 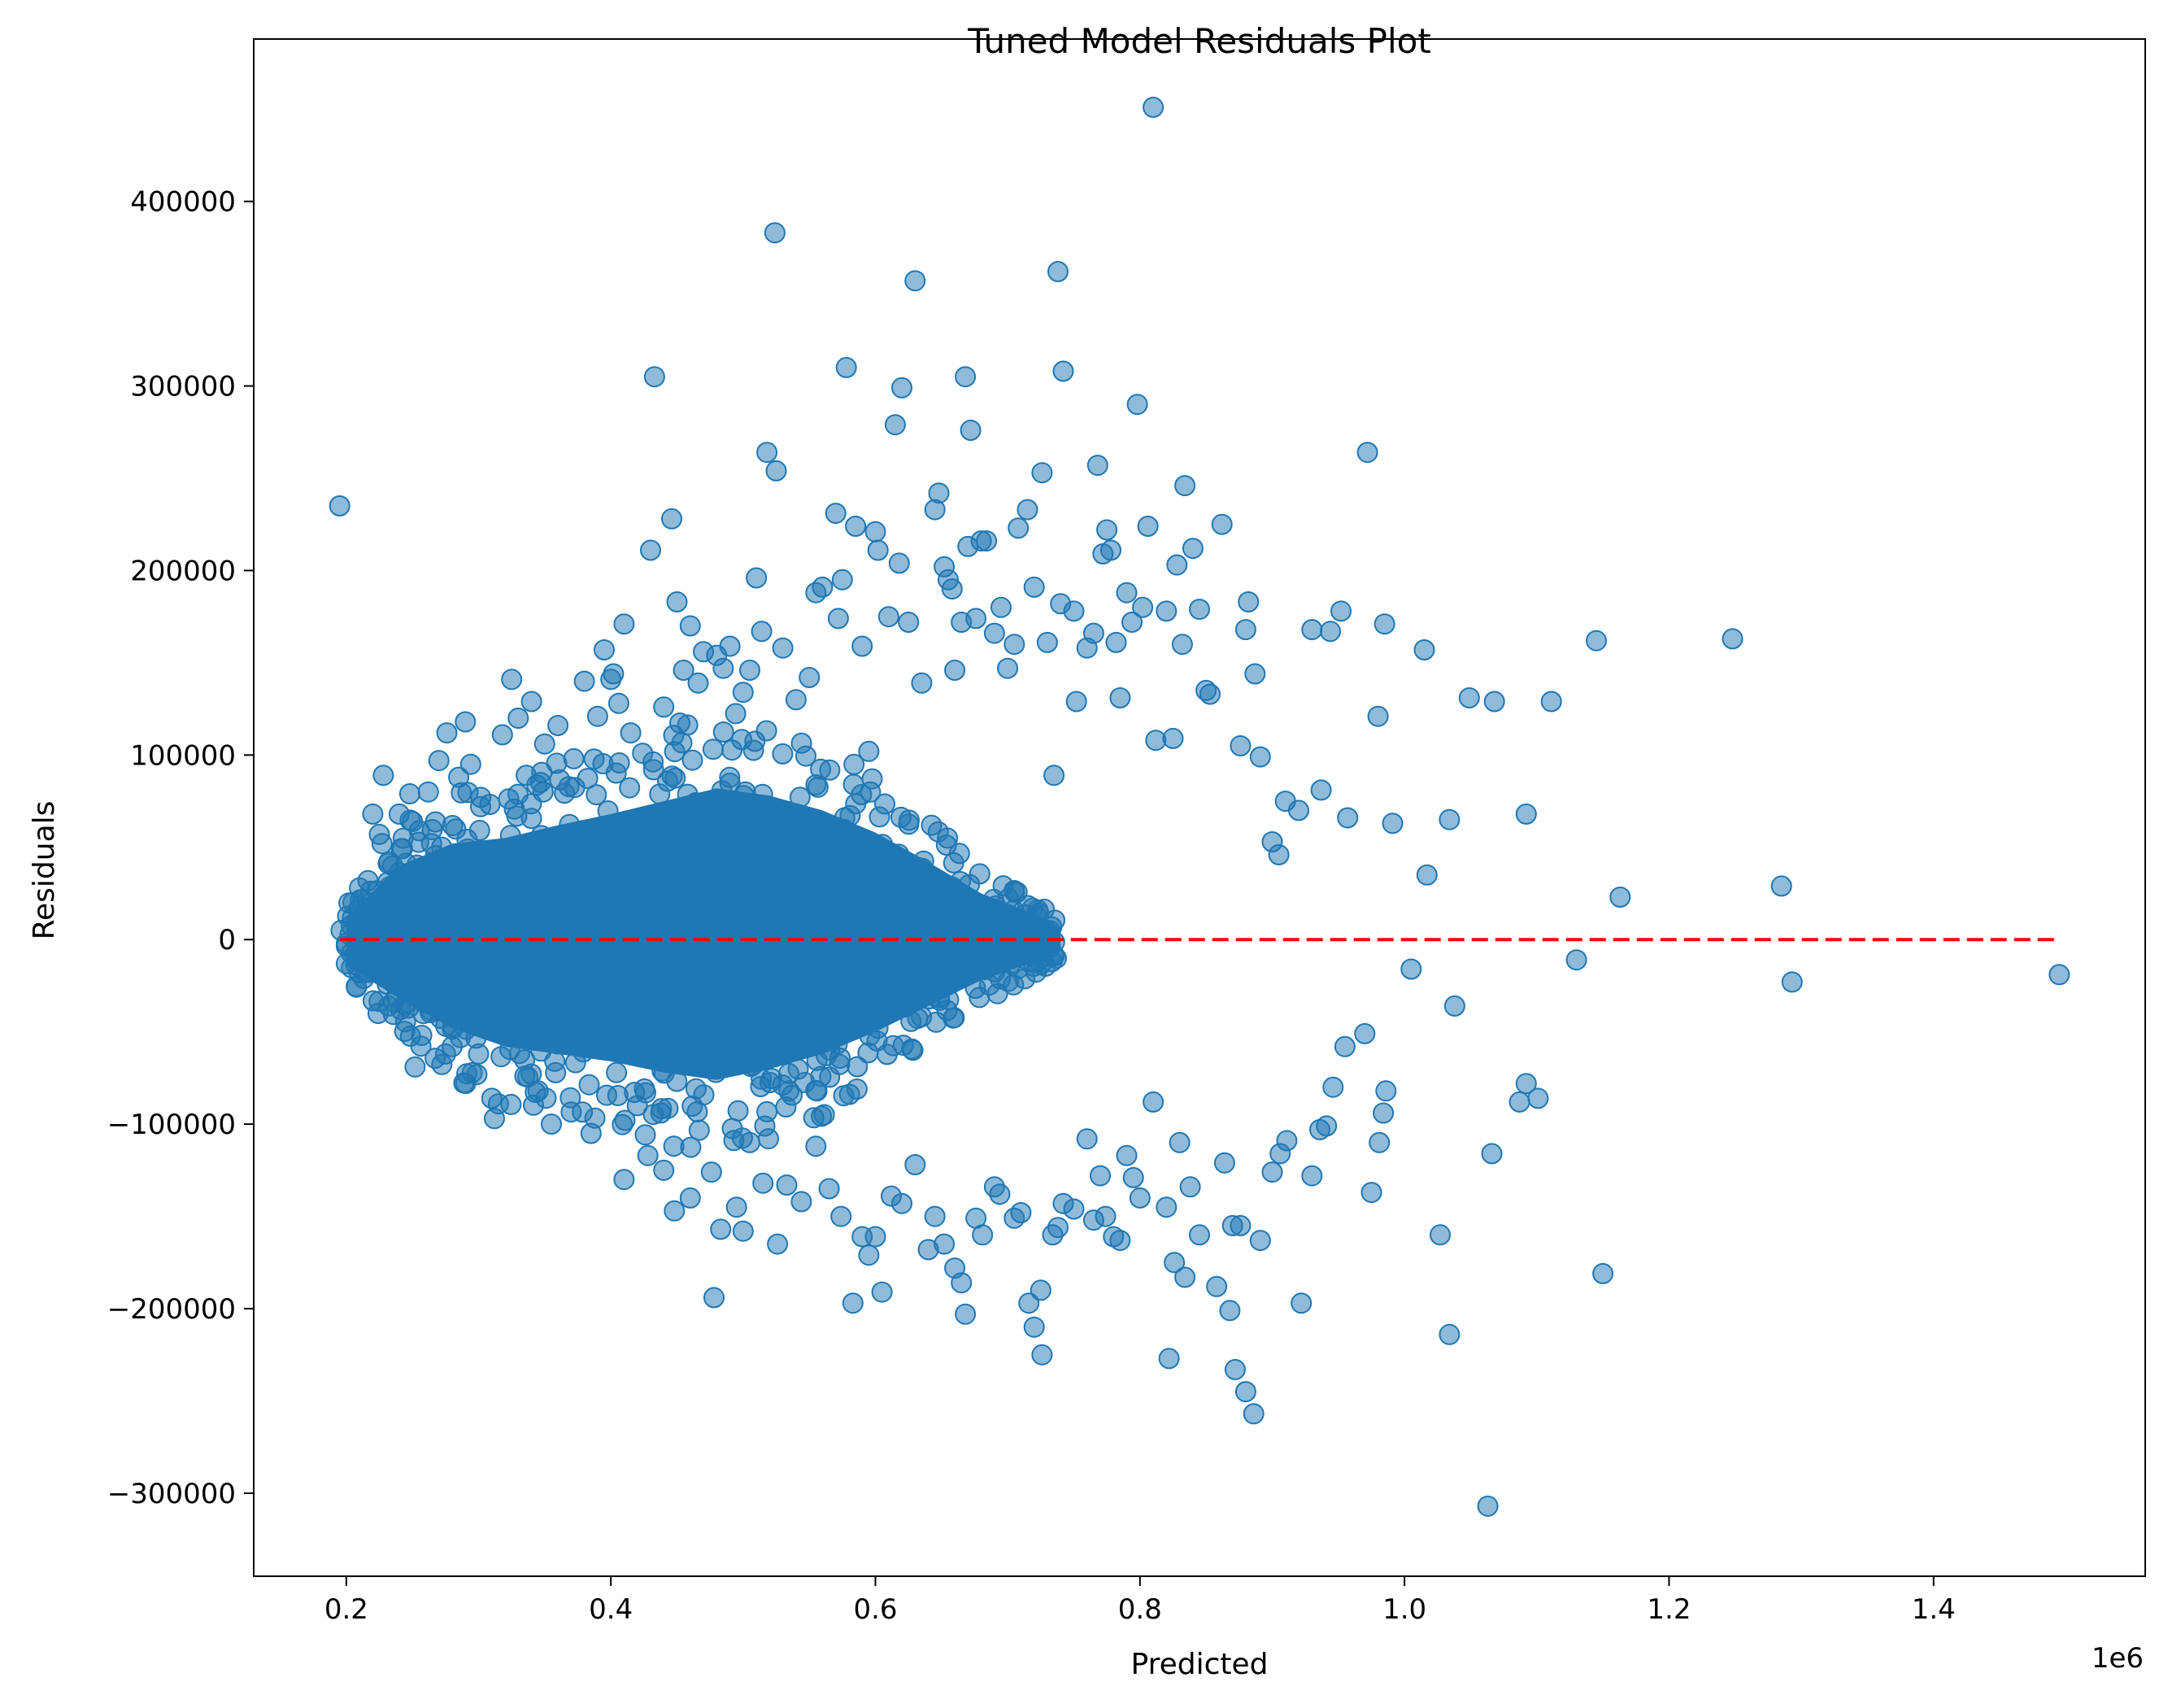 What do you see at coordinates (171, 1125) in the screenshot?
I see `y-tick-label: −100000` at bounding box center [171, 1125].